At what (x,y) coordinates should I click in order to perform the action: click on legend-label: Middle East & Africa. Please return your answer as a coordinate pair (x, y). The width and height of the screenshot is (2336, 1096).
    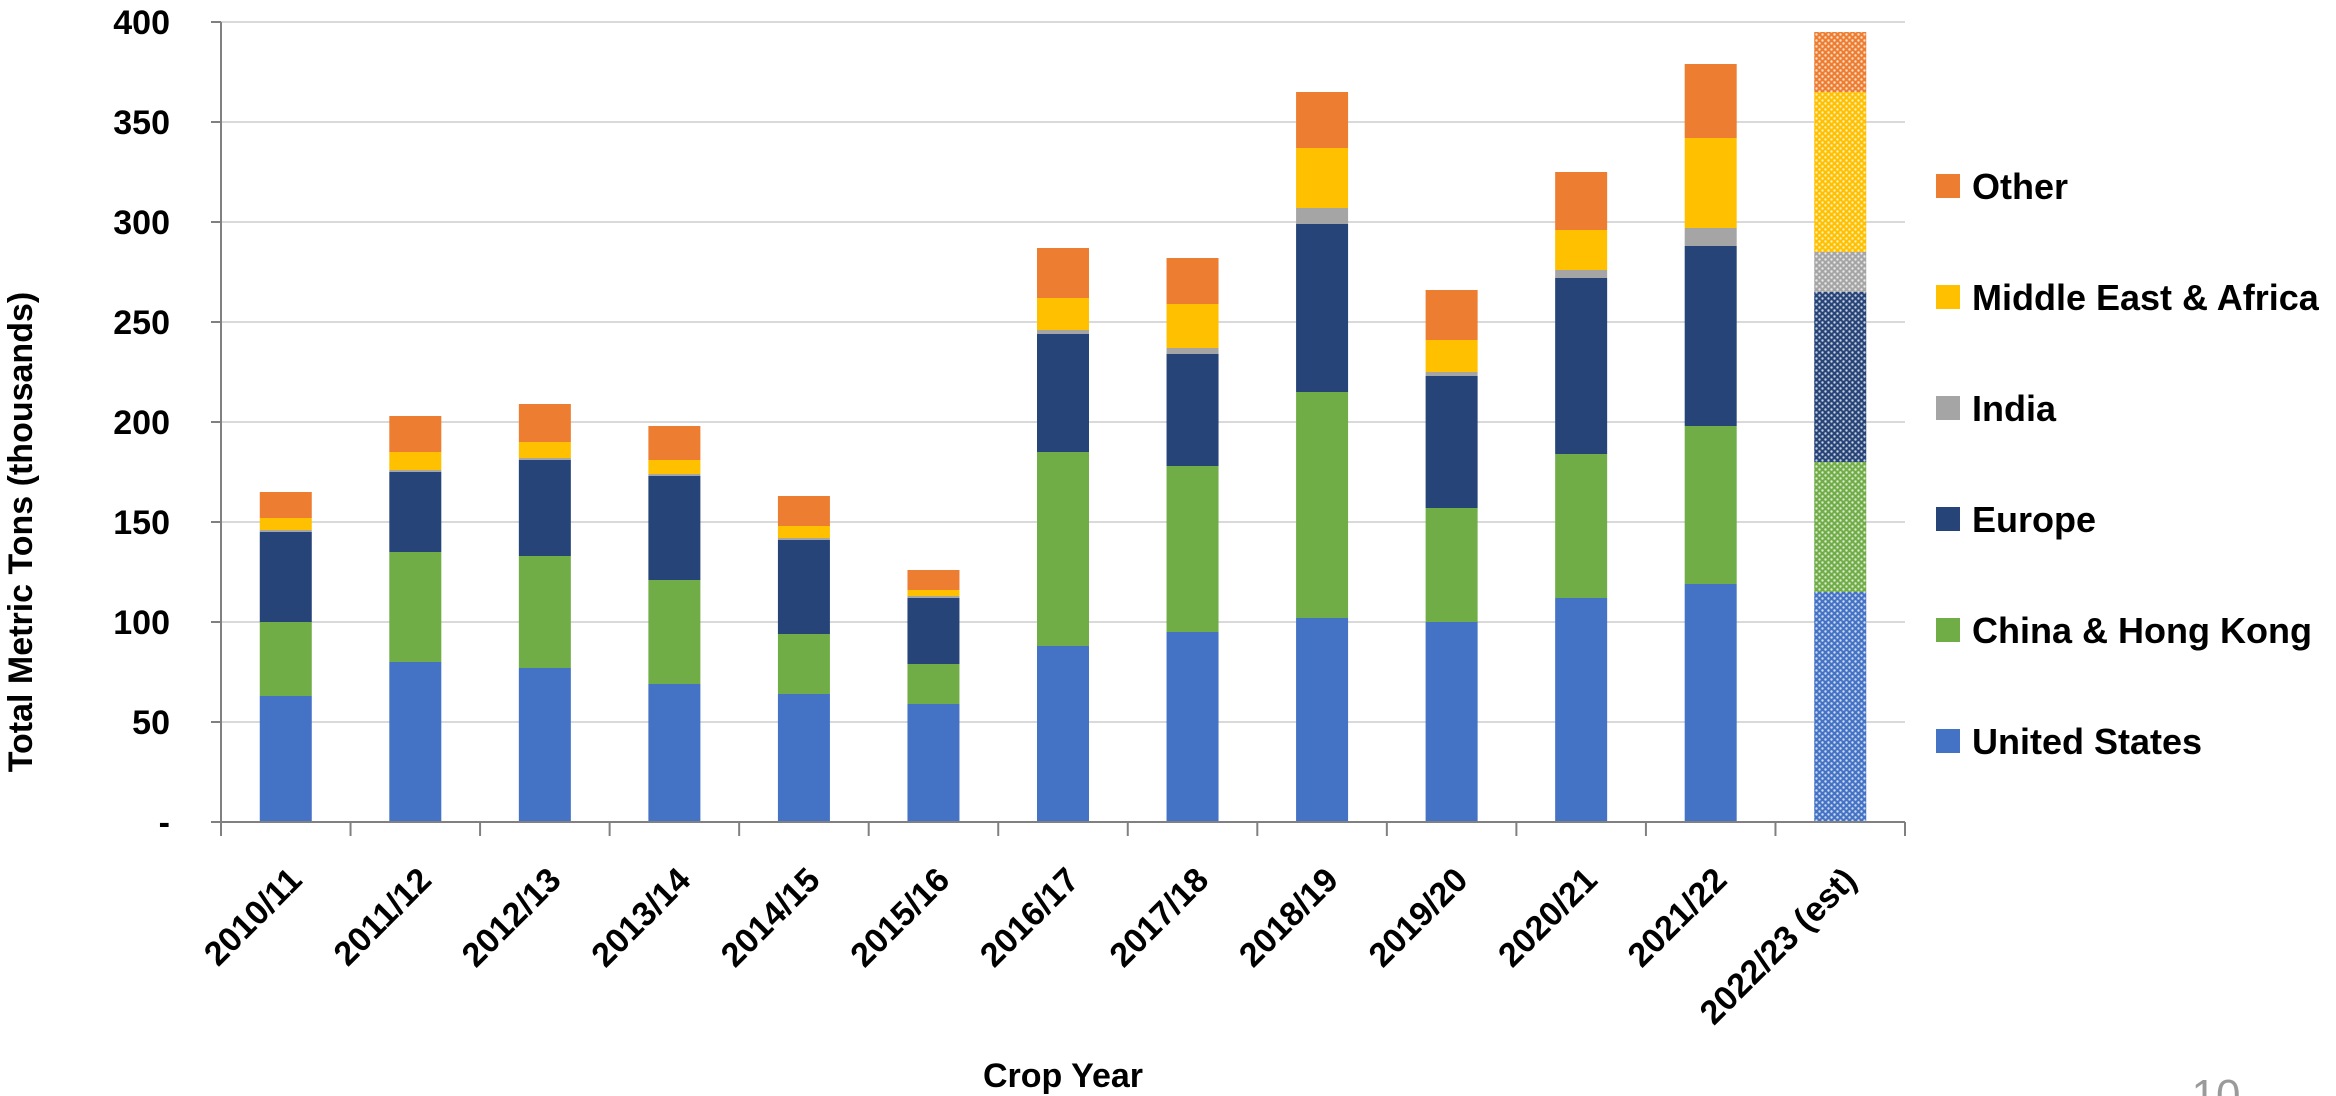
    Looking at the image, I should click on (2146, 297).